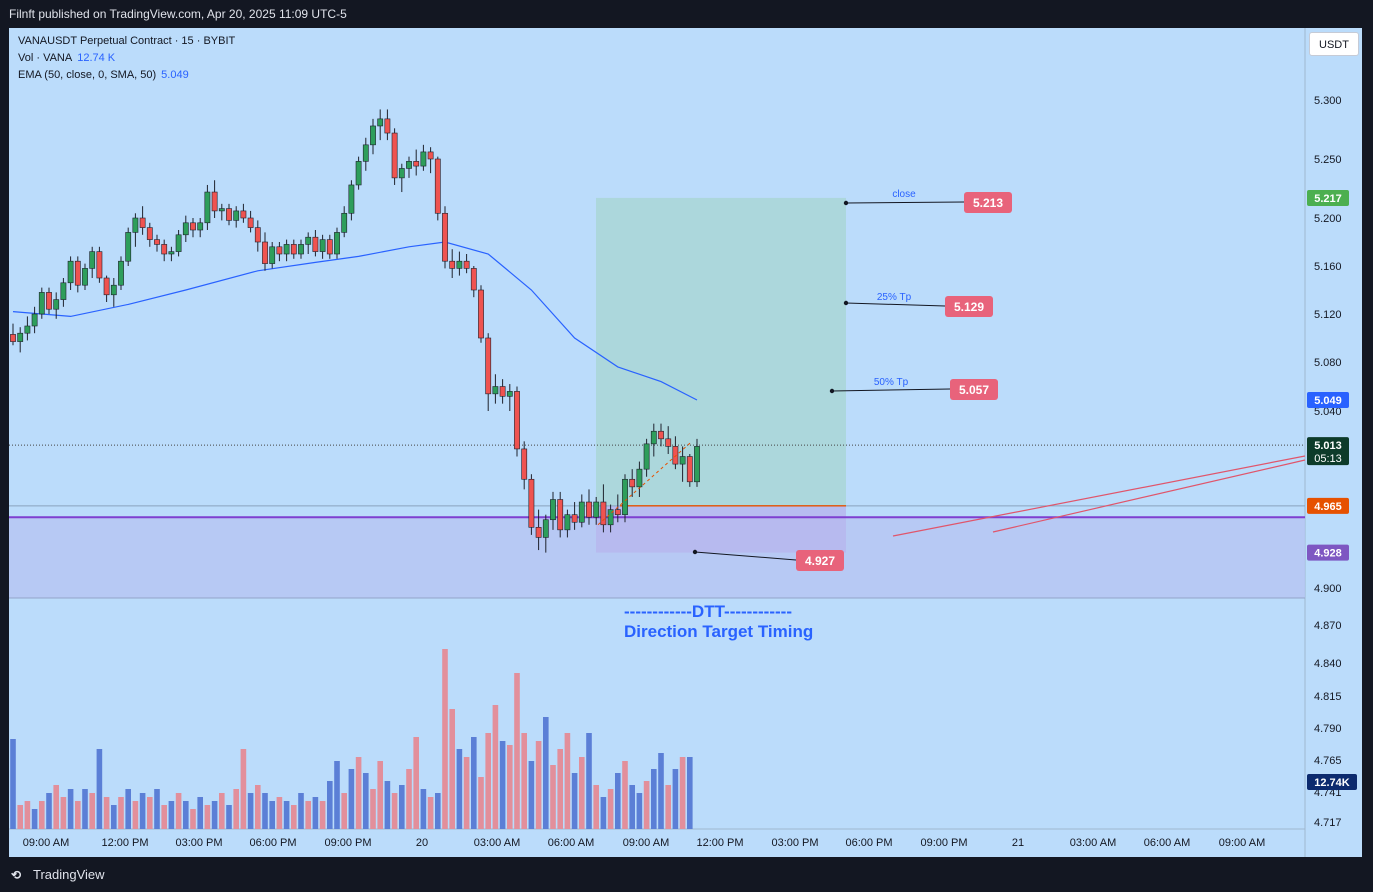  Describe the element at coordinates (1328, 761) in the screenshot. I see `price-tick-label: 4.765` at that location.